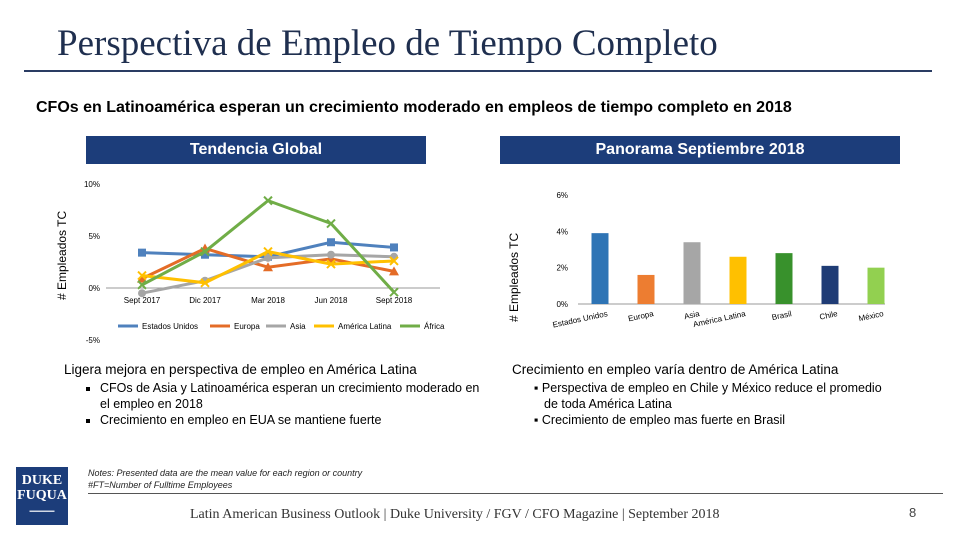 This screenshot has width=960, height=540. I want to click on legend-label: Asia, so click(298, 326).